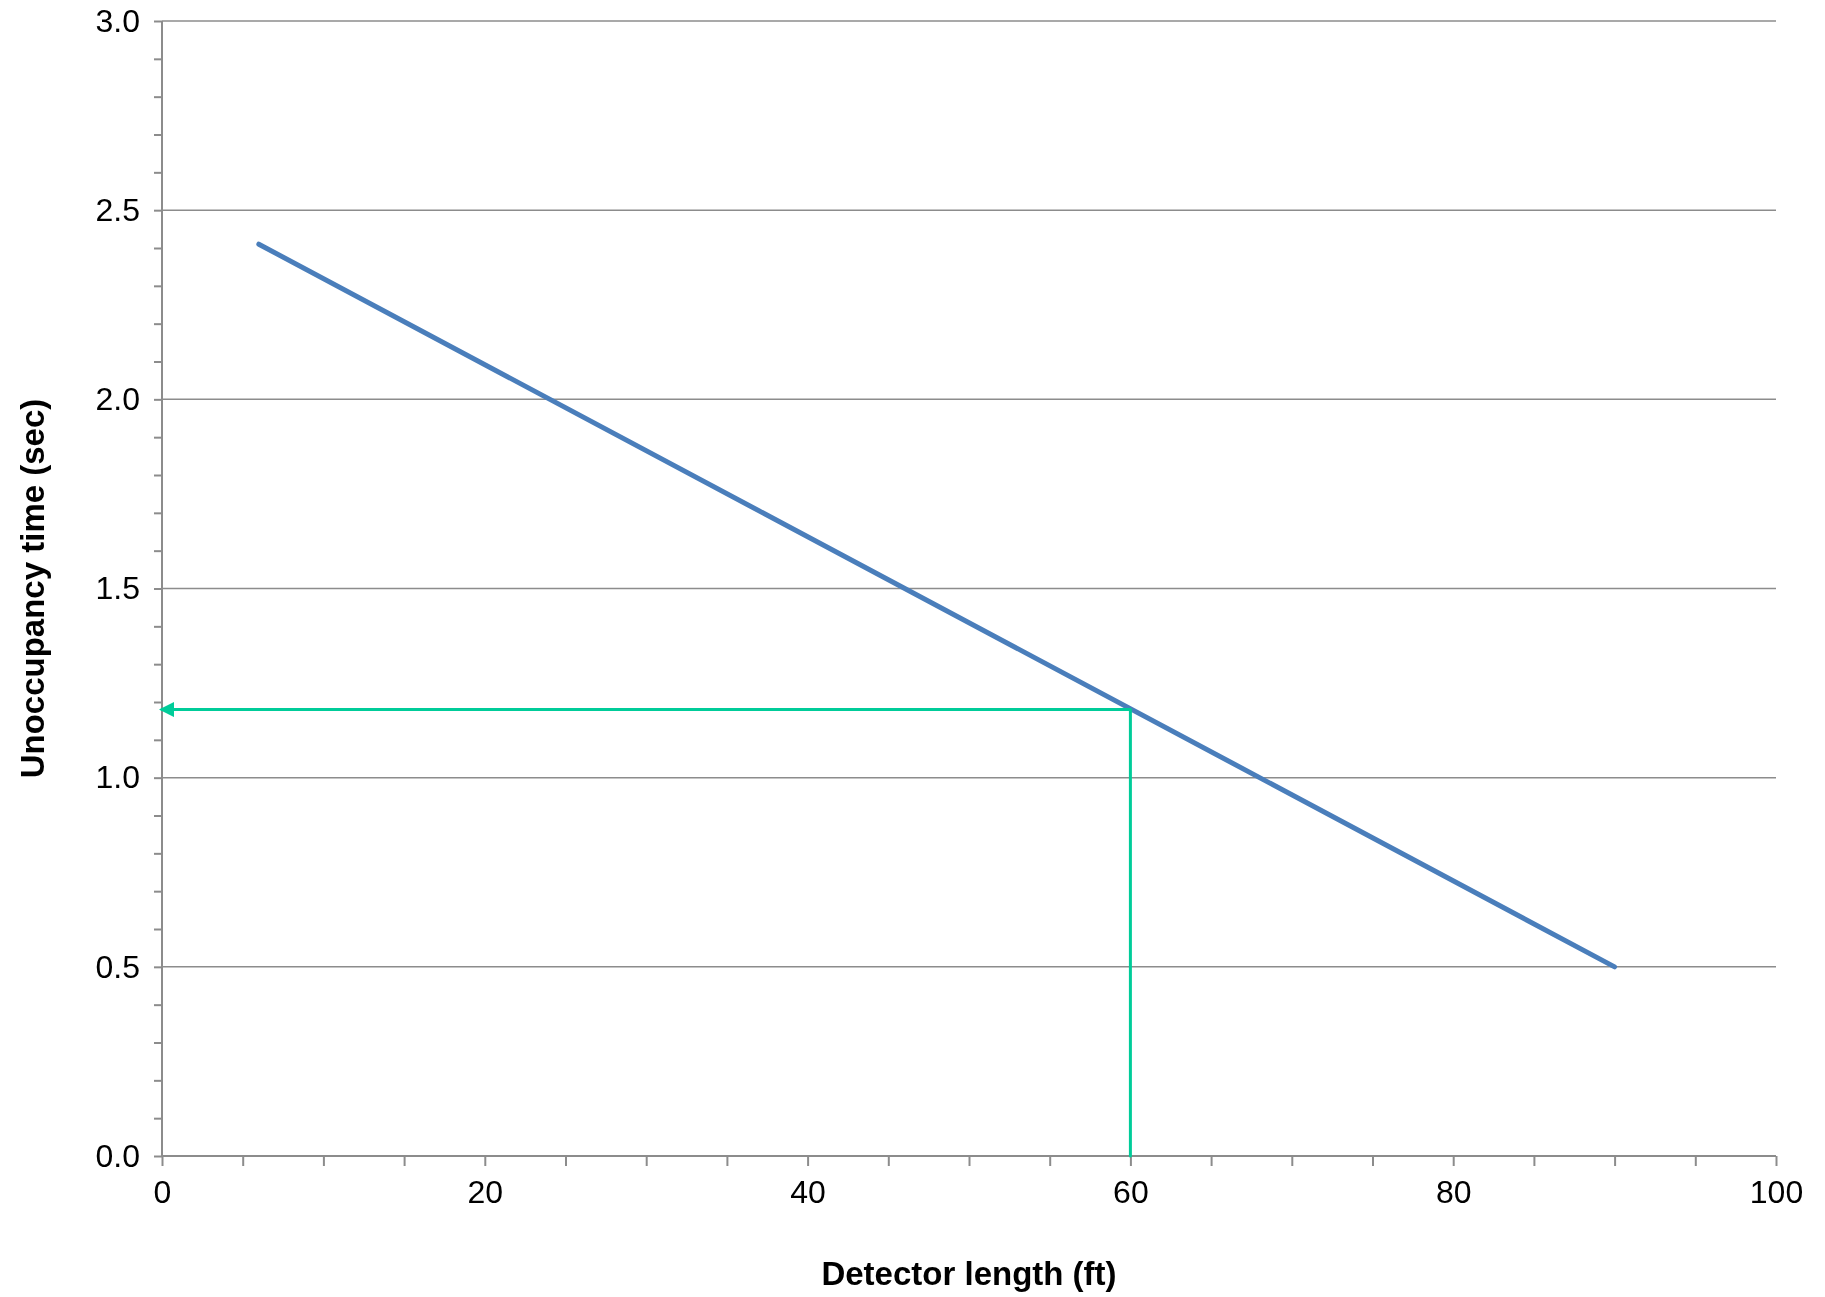  I want to click on y-axis-title: Unoccupancy time (sec), so click(32, 588).